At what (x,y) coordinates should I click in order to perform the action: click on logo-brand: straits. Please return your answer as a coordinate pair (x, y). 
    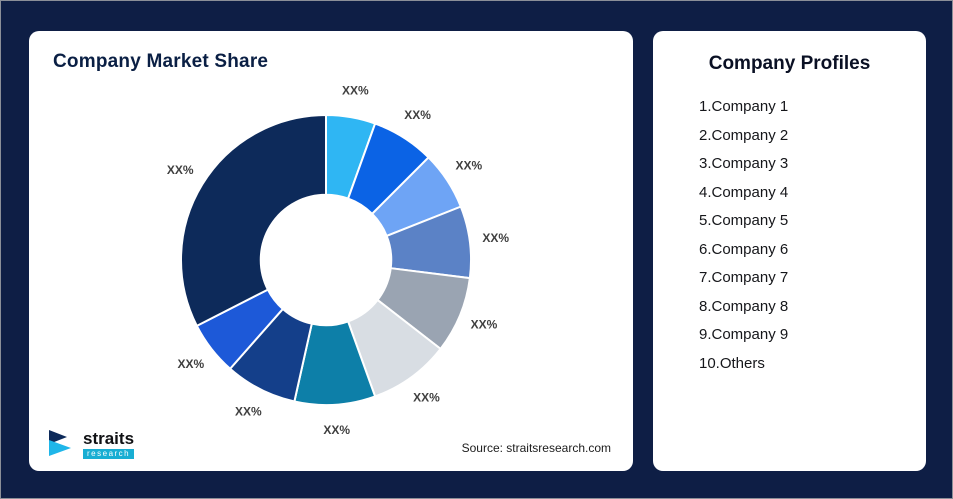
    Looking at the image, I should click on (109, 438).